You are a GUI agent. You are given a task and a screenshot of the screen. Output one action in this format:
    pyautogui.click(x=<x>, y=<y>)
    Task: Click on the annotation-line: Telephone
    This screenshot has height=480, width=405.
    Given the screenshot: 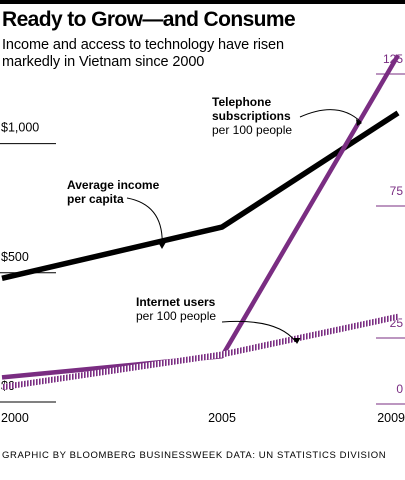 What is the action you would take?
    pyautogui.click(x=241, y=102)
    